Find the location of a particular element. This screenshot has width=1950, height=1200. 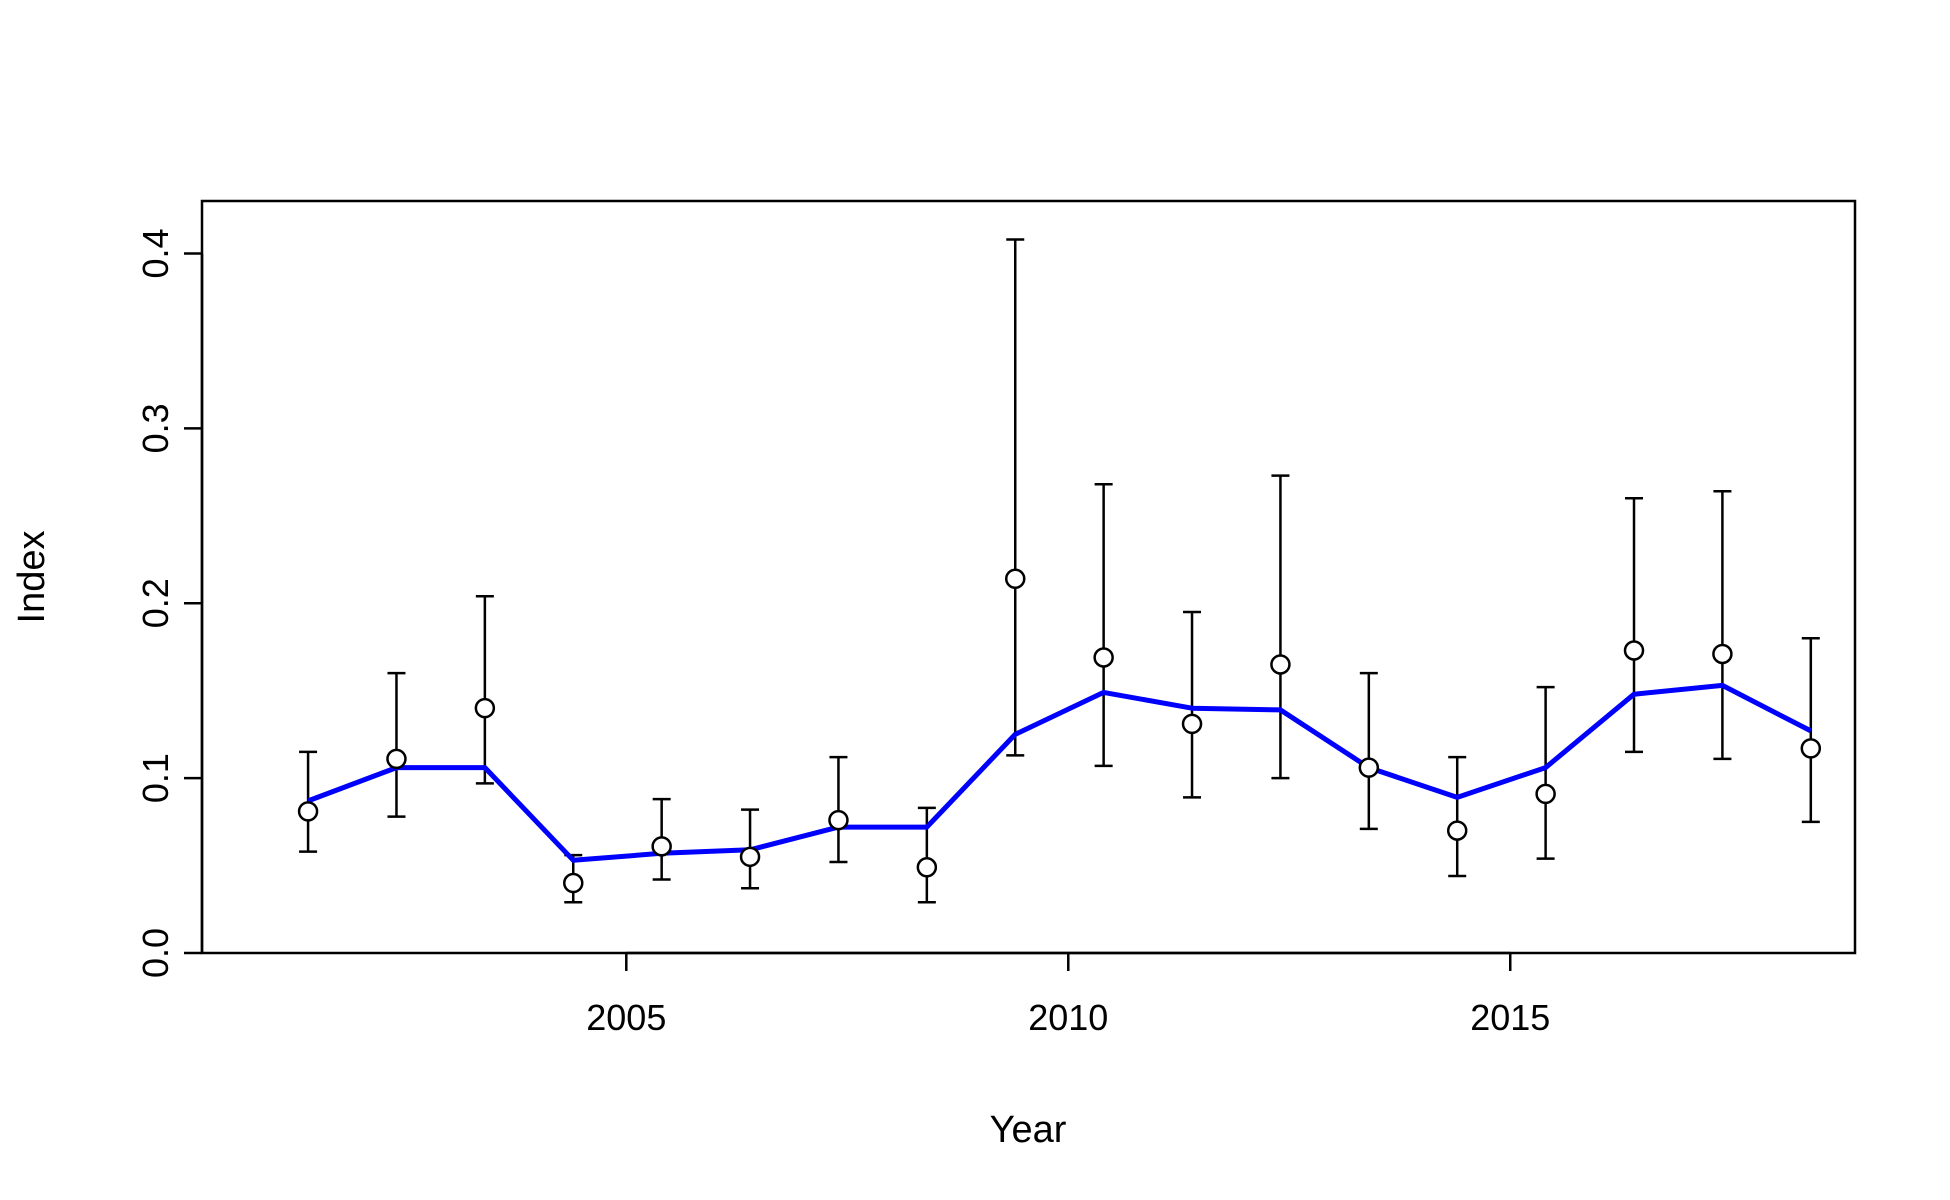

y-tick-label: 0.1 is located at coordinates (155, 778).